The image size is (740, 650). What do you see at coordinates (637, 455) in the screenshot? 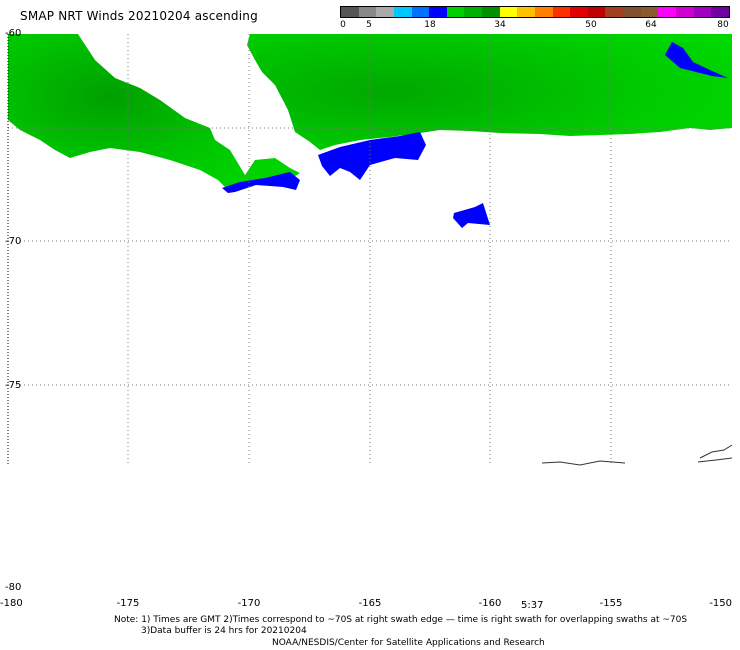
I see `coastline` at bounding box center [637, 455].